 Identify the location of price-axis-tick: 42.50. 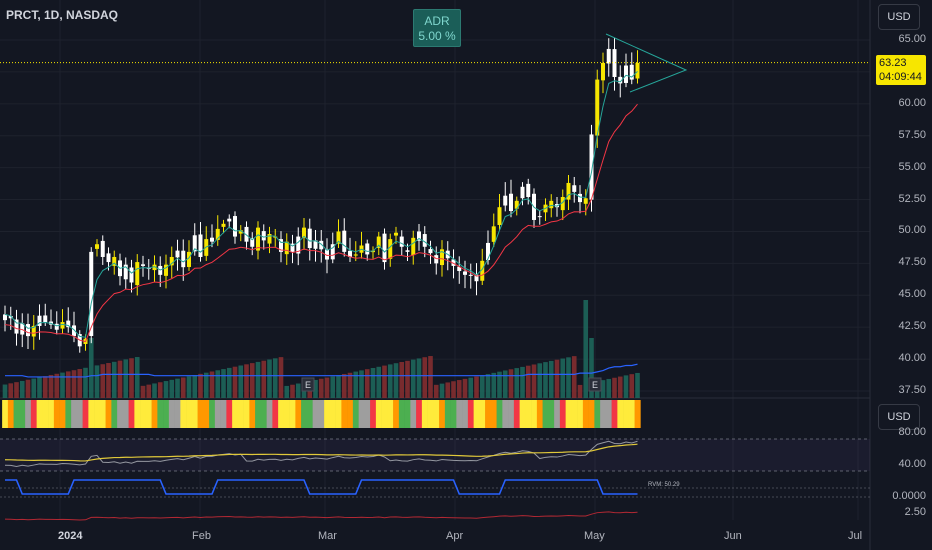
(912, 326).